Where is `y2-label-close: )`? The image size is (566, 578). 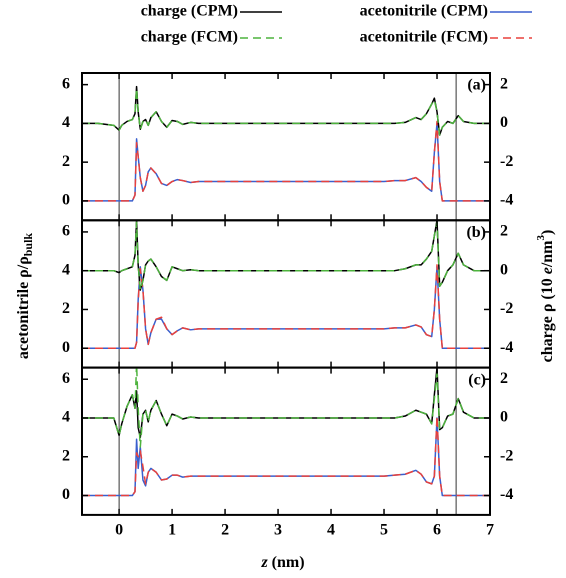 y2-label-close: ) is located at coordinates (547, 232).